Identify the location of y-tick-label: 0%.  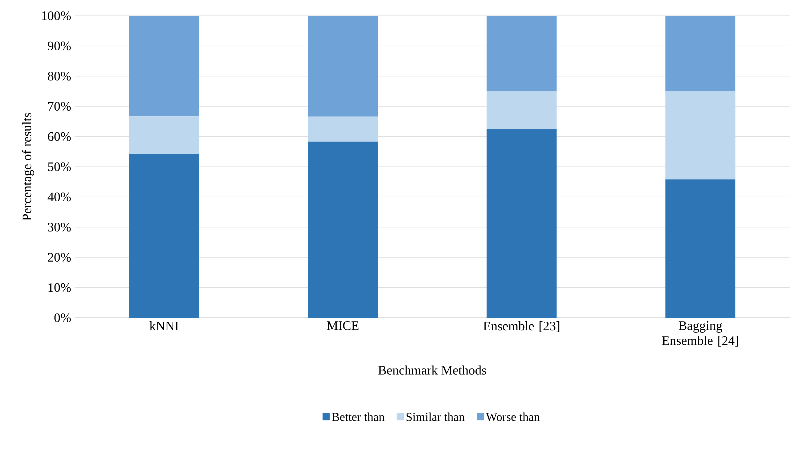
(63, 318).